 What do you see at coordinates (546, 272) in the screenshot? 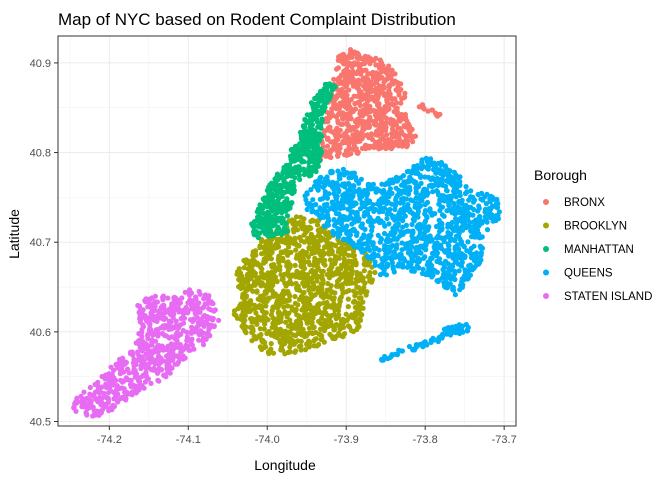
I see `legend-key` at bounding box center [546, 272].